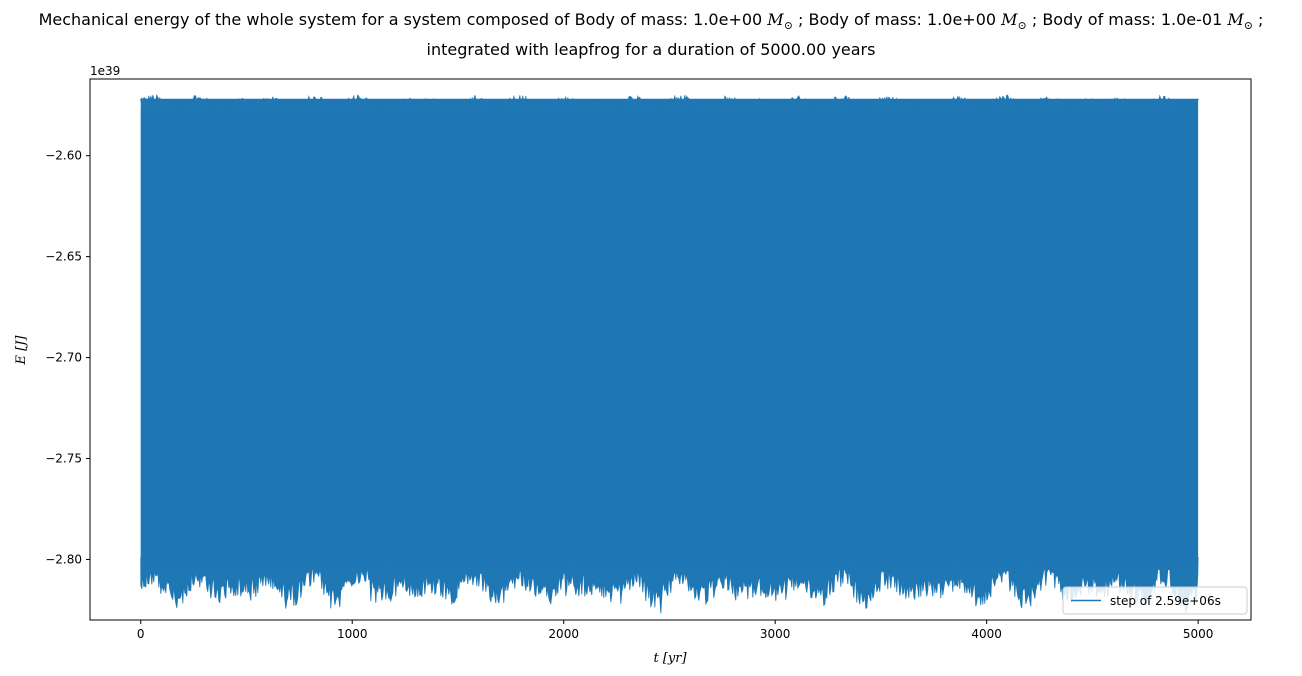 This screenshot has height=676, width=1302. Describe the element at coordinates (986, 634) in the screenshot. I see `x-tick-label: 4000` at that location.